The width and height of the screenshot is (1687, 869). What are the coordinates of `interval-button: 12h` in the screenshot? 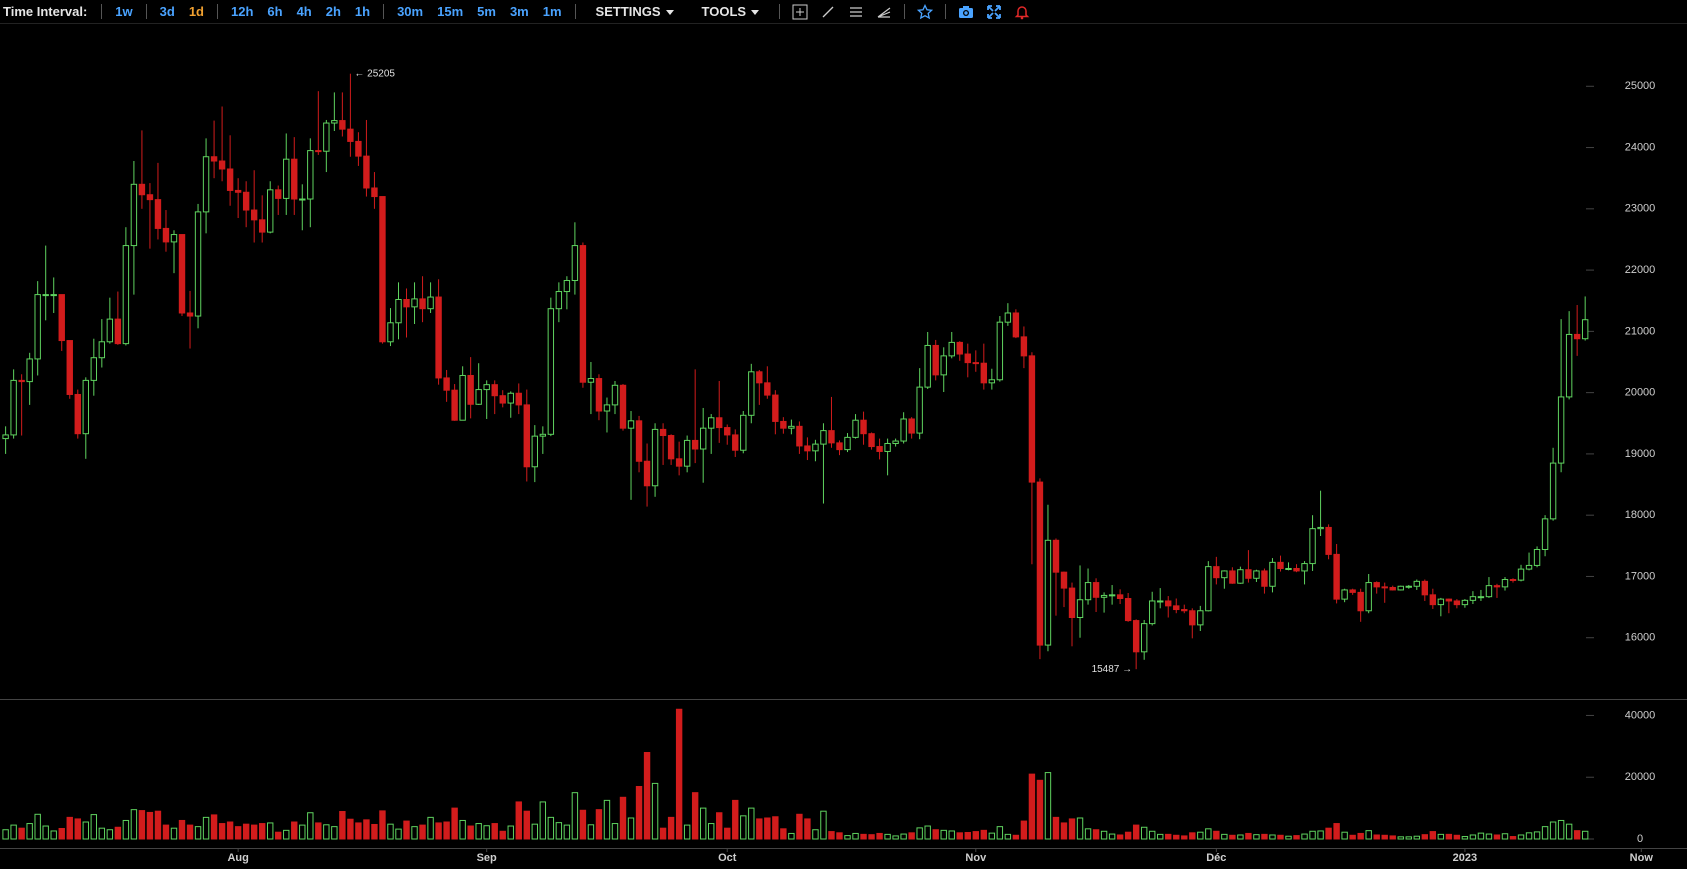 It's located at (242, 11).